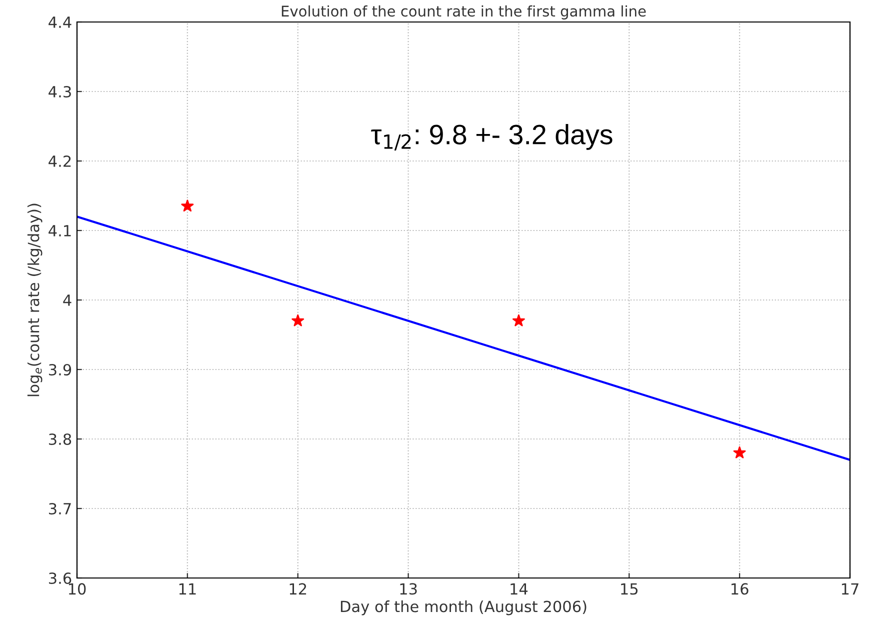 This screenshot has width=869, height=624. Describe the element at coordinates (60, 508) in the screenshot. I see `y-tick-label: 3.7` at that location.